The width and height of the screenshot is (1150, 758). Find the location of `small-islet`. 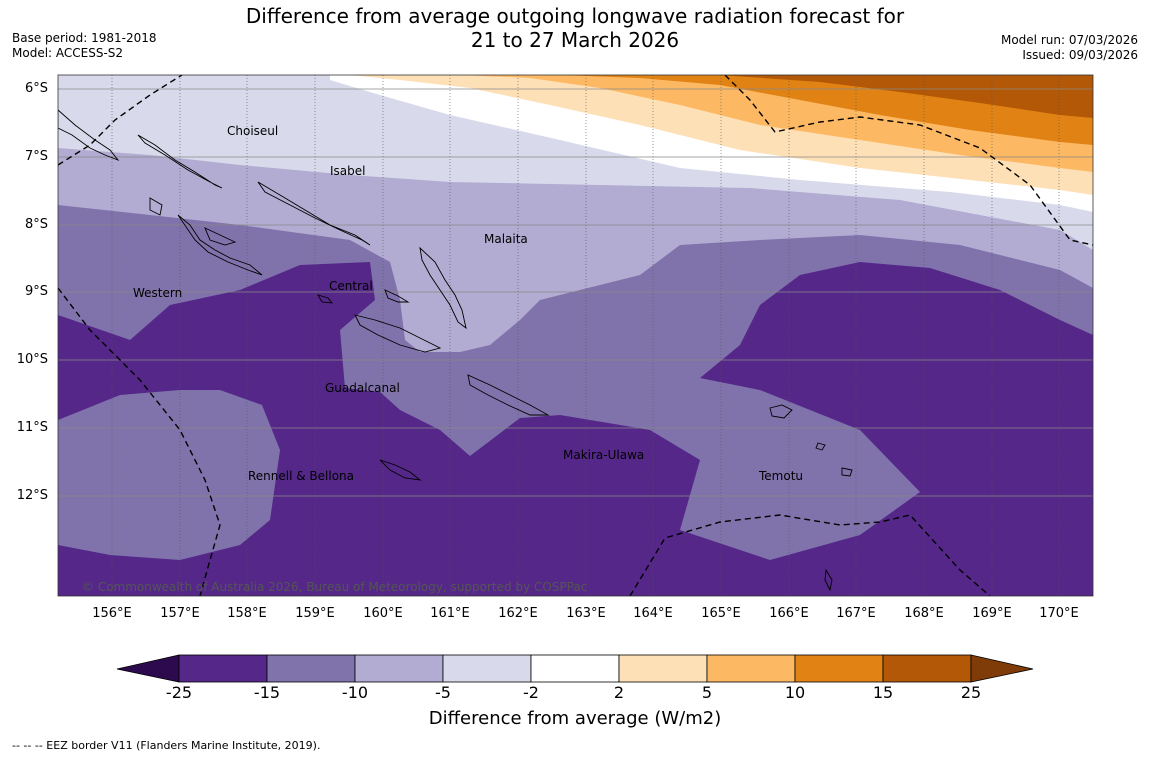

small-islet is located at coordinates (828, 580).